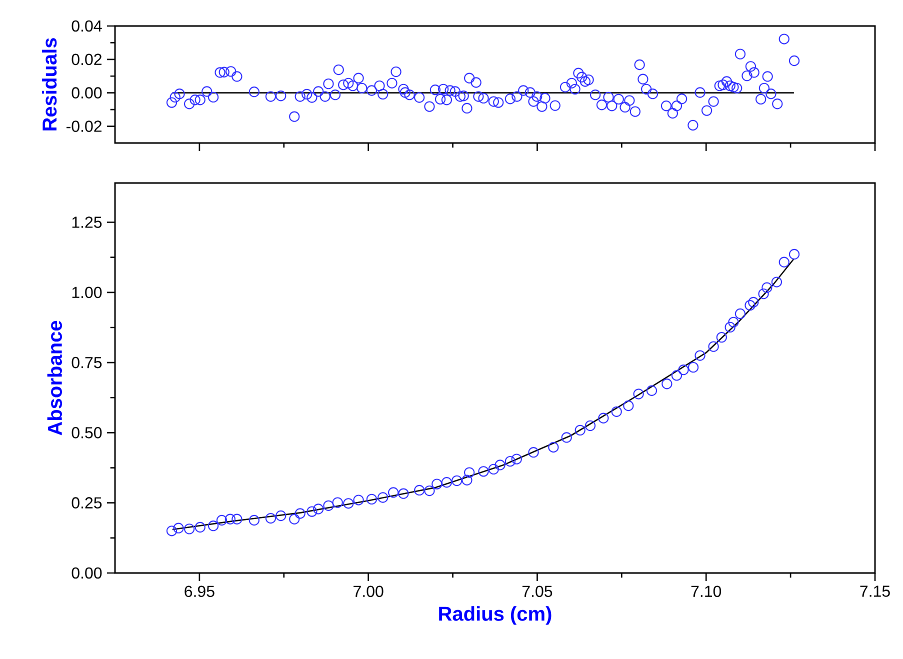 The height and width of the screenshot is (659, 903). Describe the element at coordinates (87, 502) in the screenshot. I see `y-tick-label: 0.25` at that location.